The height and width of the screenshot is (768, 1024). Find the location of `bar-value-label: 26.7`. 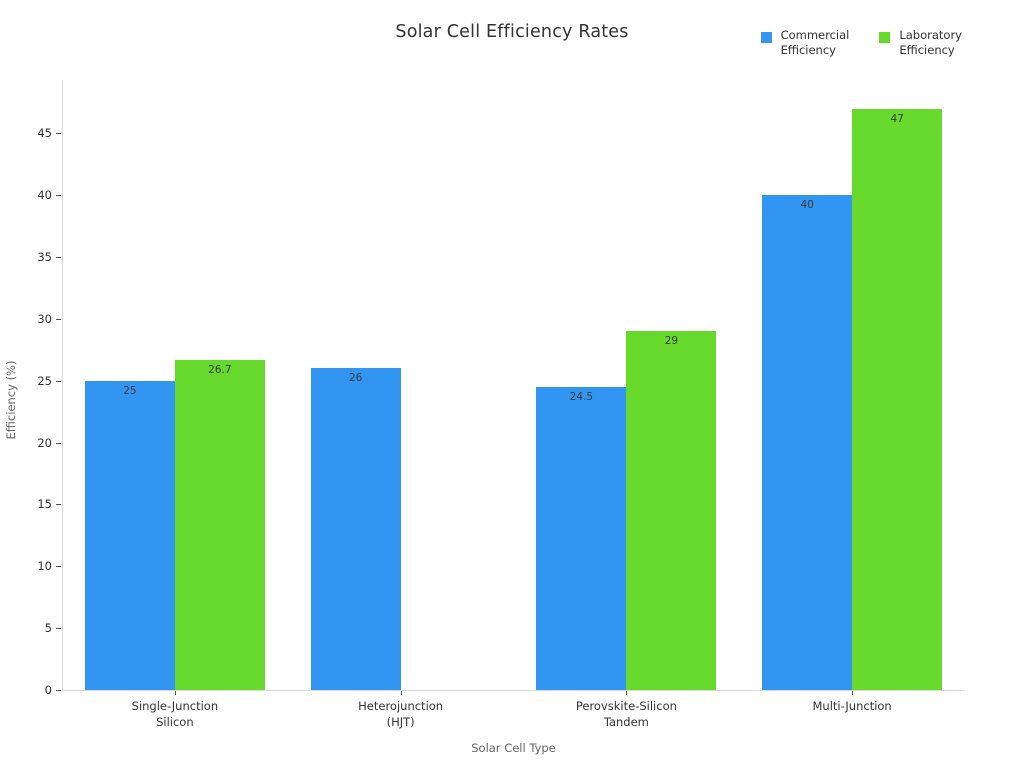

bar-value-label: 26.7 is located at coordinates (220, 369).